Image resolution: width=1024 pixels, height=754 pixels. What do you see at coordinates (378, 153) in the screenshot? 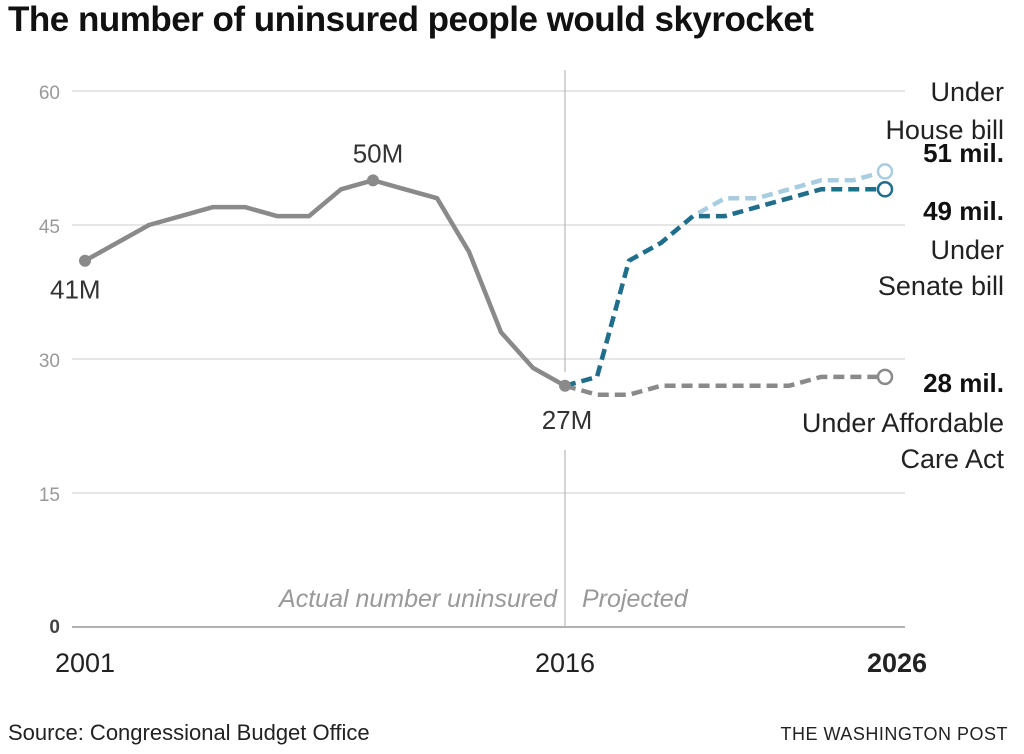
I see `point-label-50M: 50M` at bounding box center [378, 153].